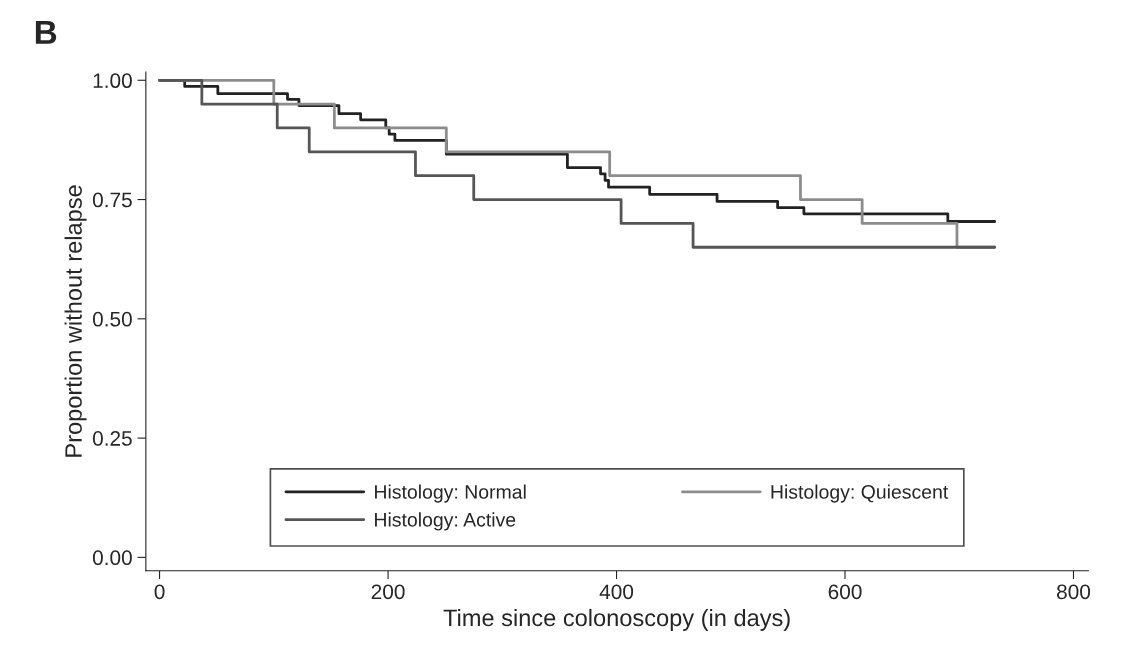 The height and width of the screenshot is (656, 1122). I want to click on legend-label: Histology: Normal, so click(450, 493).